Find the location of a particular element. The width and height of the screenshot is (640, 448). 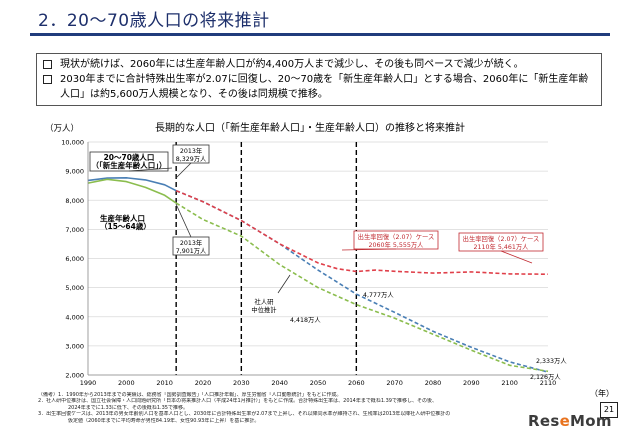

series-line-recovery_case is located at coordinates (362, 232).